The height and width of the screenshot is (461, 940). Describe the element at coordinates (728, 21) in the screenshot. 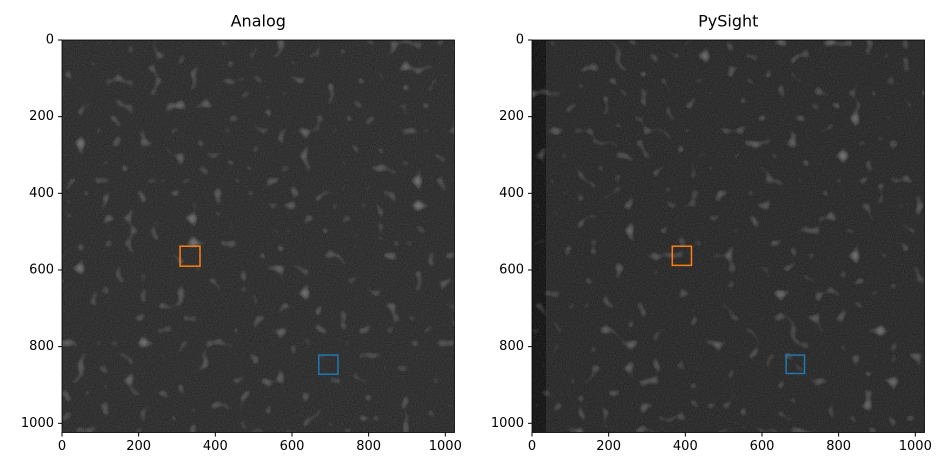

I see `chart-title: PySight` at that location.